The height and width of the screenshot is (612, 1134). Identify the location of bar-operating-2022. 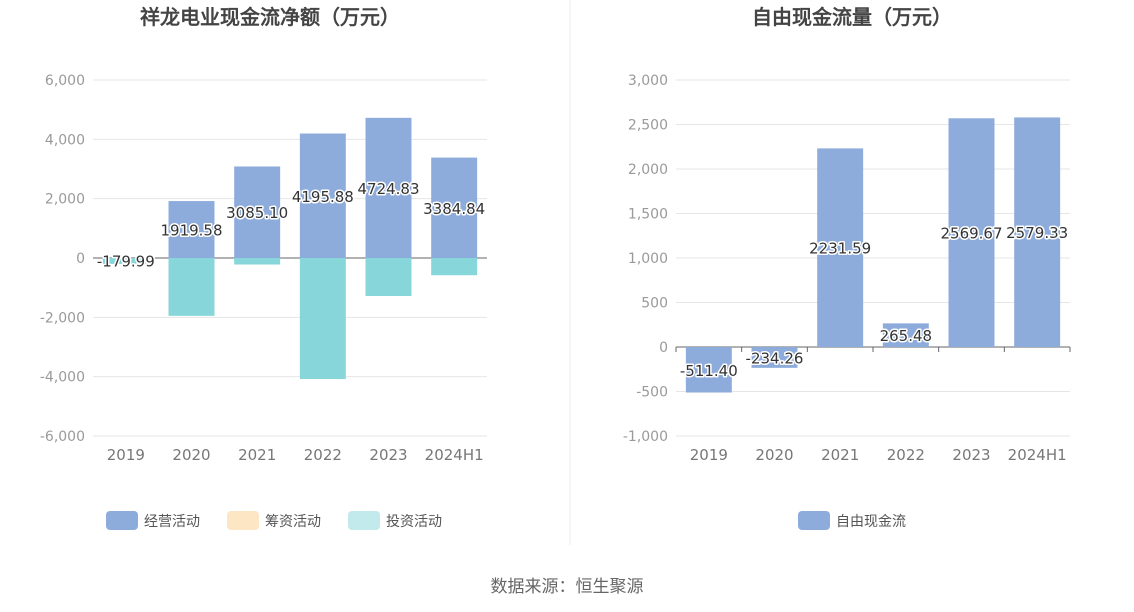
(322, 195).